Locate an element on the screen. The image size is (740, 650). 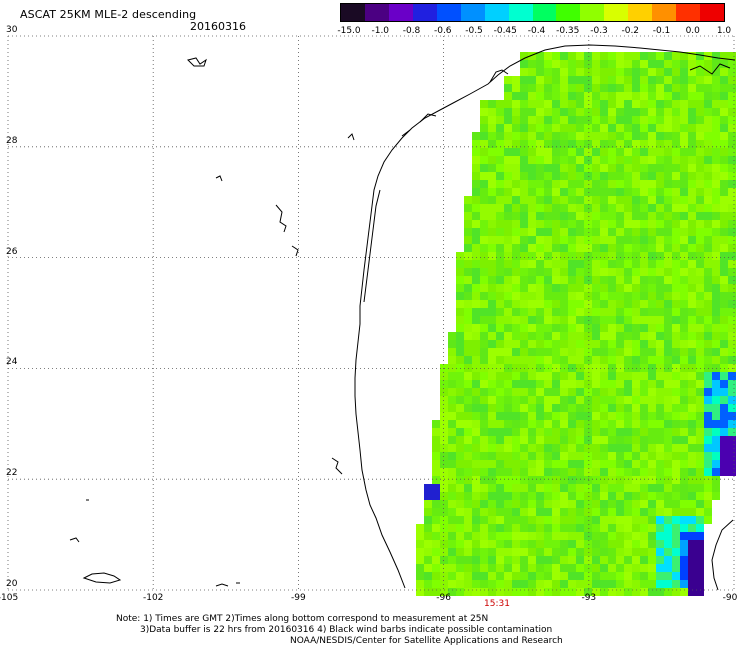
colorbar-tick-label: -0.1 is located at coordinates (661, 31).